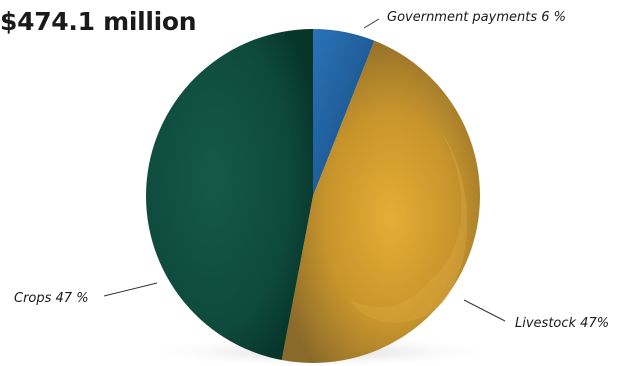 The width and height of the screenshot is (634, 366). What do you see at coordinates (484, 310) in the screenshot?
I see `leader-line-livestock` at bounding box center [484, 310].